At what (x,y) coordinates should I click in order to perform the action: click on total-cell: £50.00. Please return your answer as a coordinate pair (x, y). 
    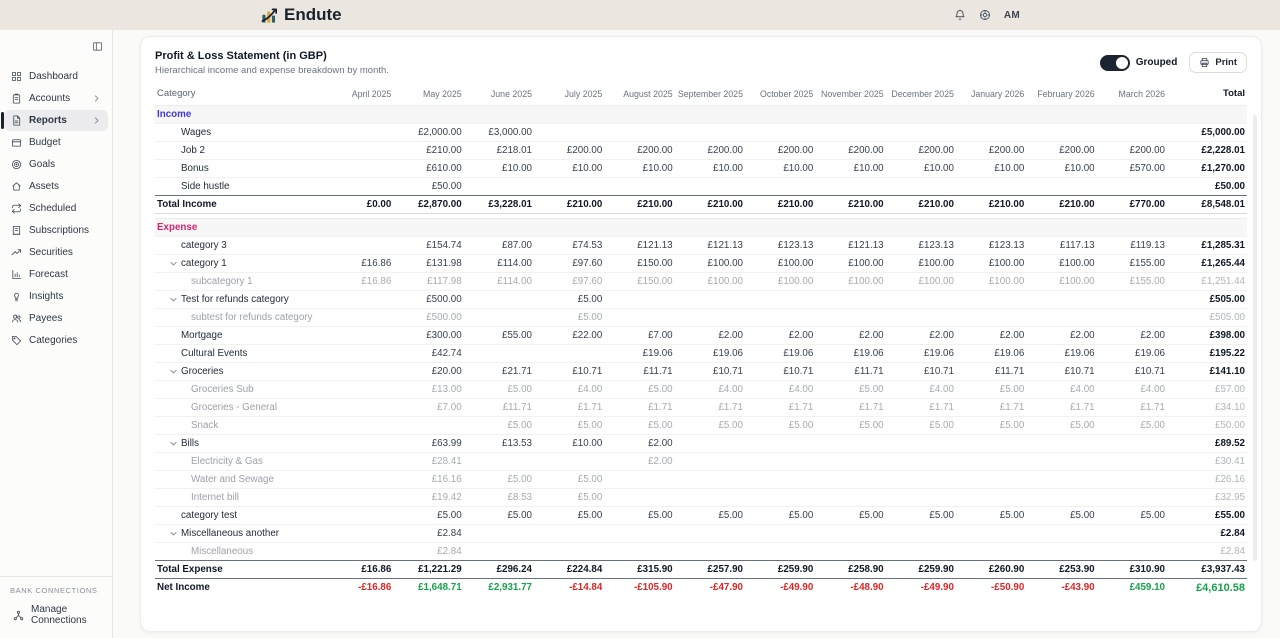
    Looking at the image, I should click on (1207, 186).